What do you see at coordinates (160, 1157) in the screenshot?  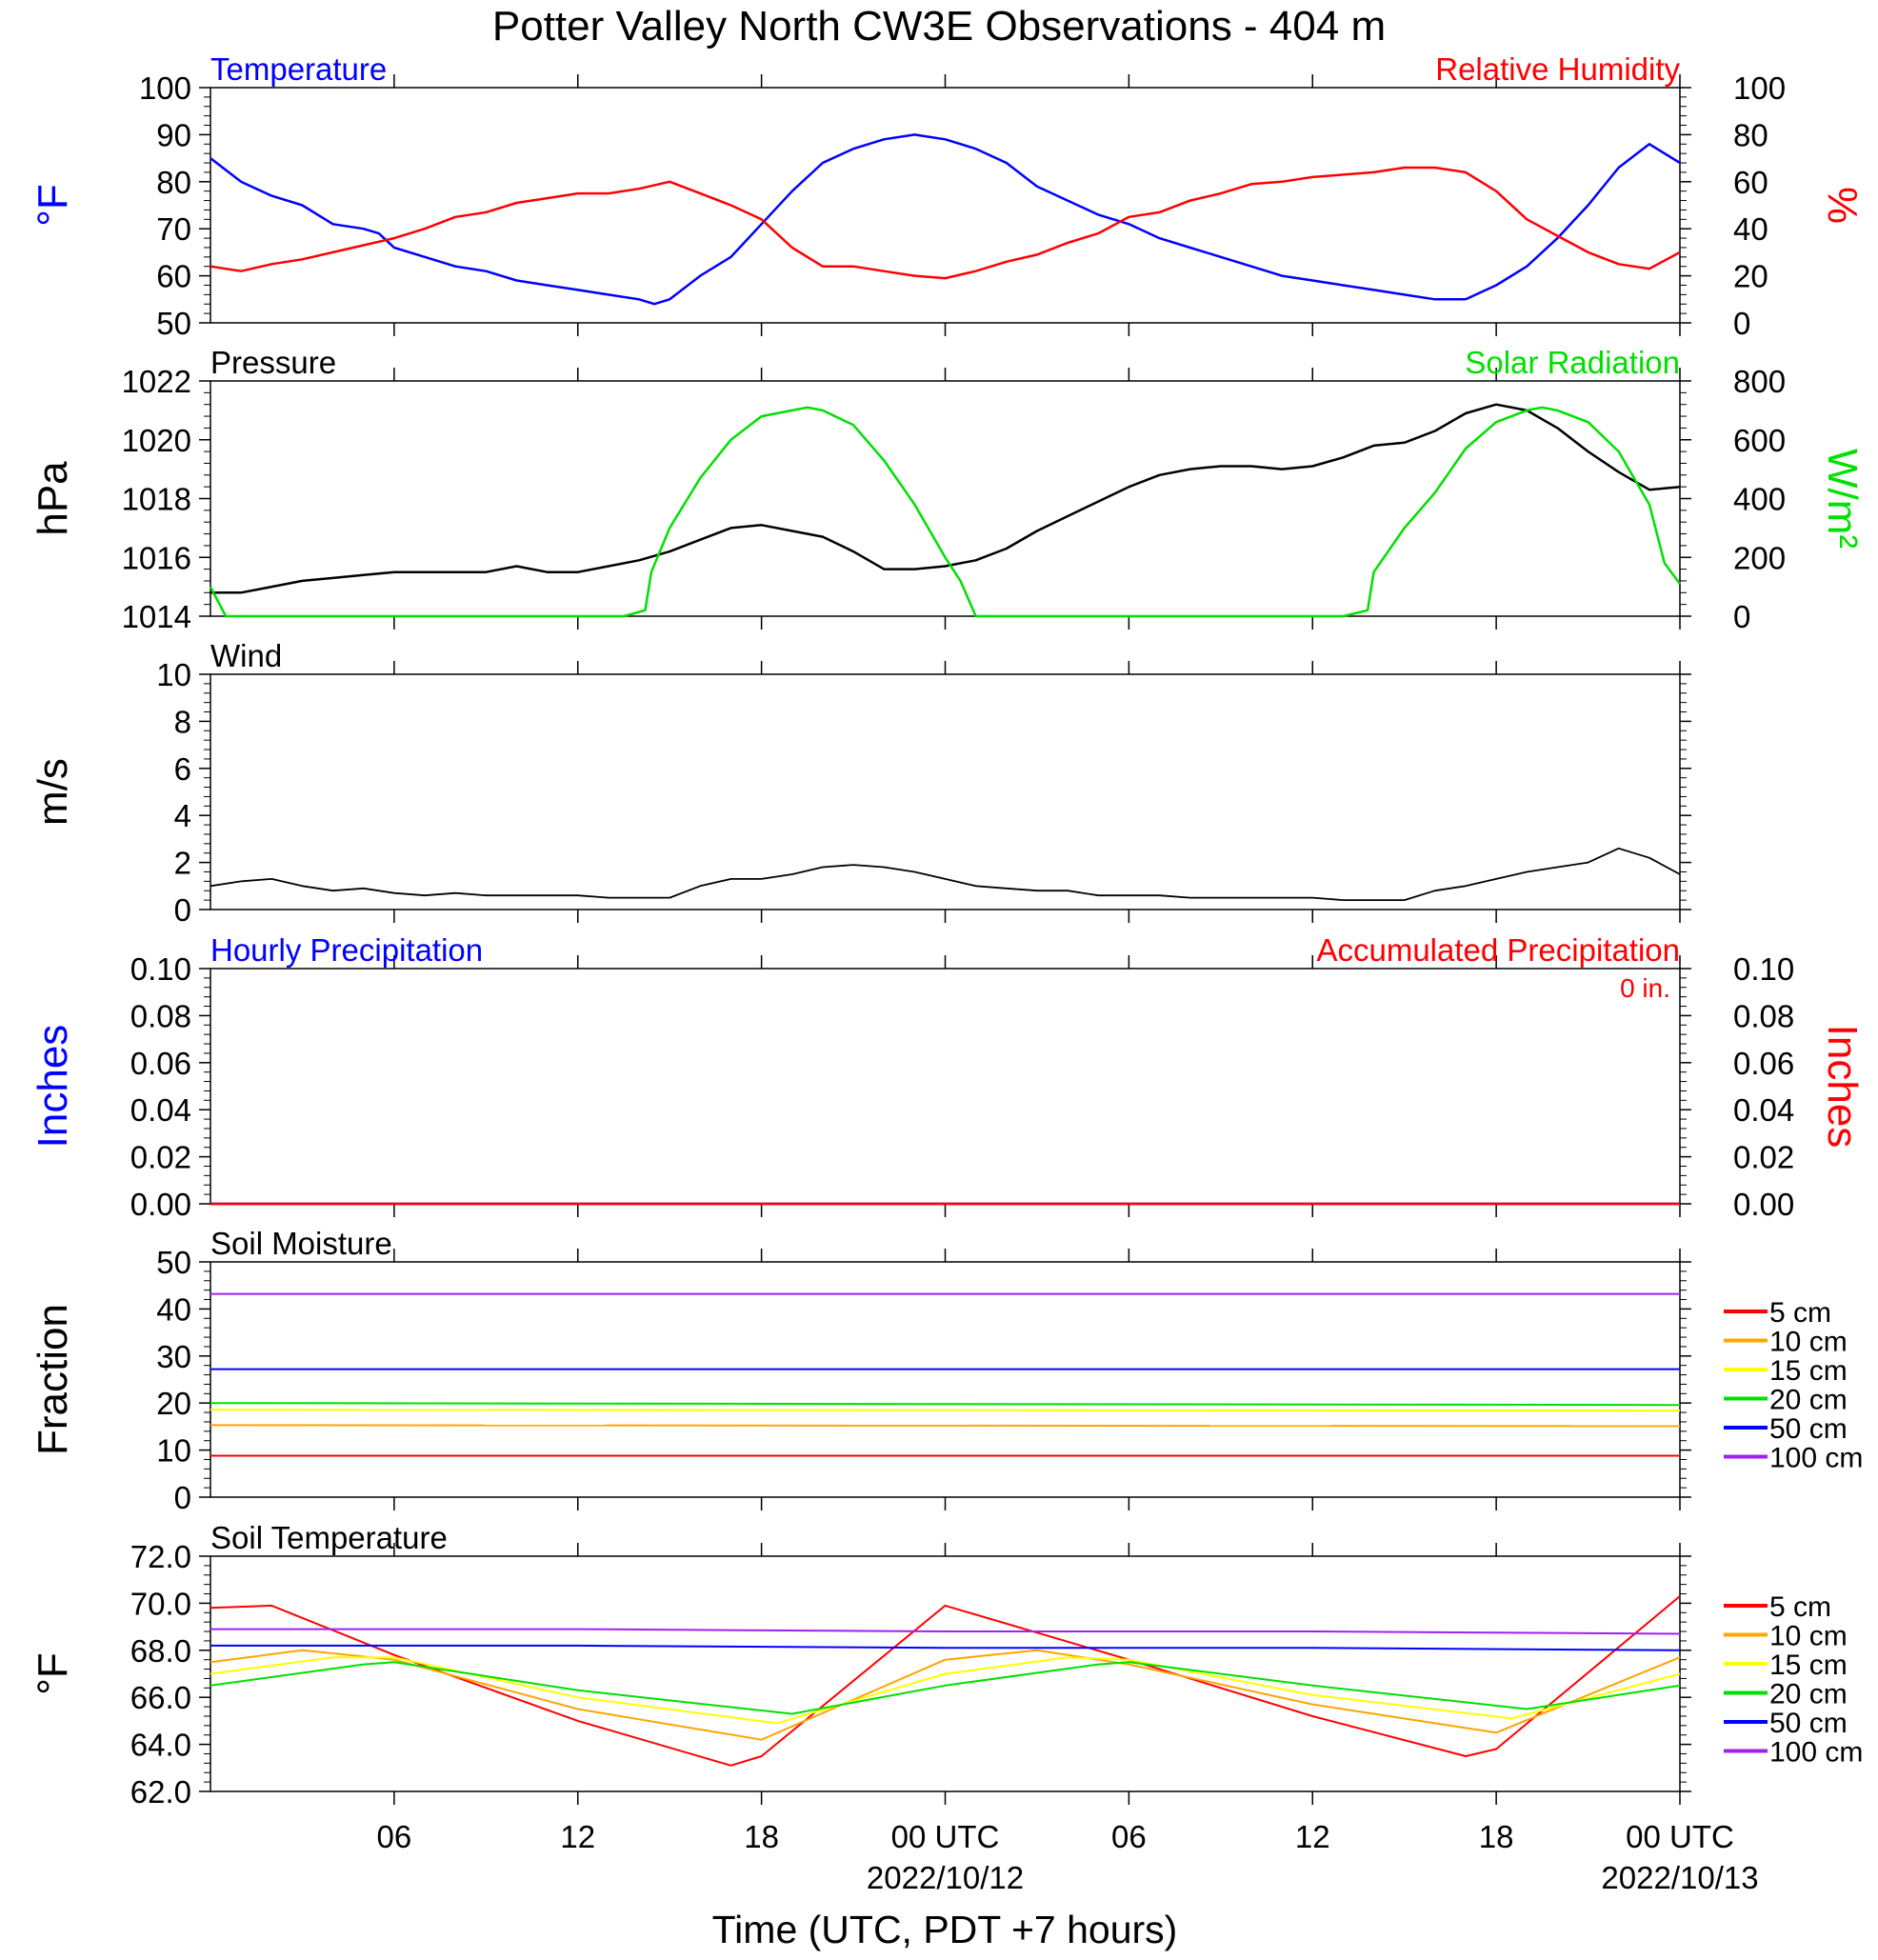 I see `left-tick-label: 0.02` at bounding box center [160, 1157].